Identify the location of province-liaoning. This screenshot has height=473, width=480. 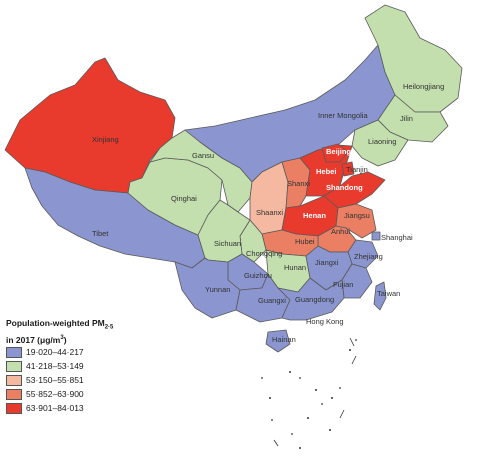
(380, 143).